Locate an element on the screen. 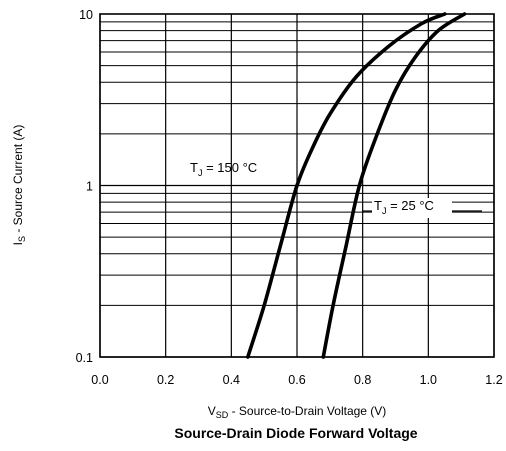 The height and width of the screenshot is (451, 506). y-tick-label: 0.1 is located at coordinates (84, 358).